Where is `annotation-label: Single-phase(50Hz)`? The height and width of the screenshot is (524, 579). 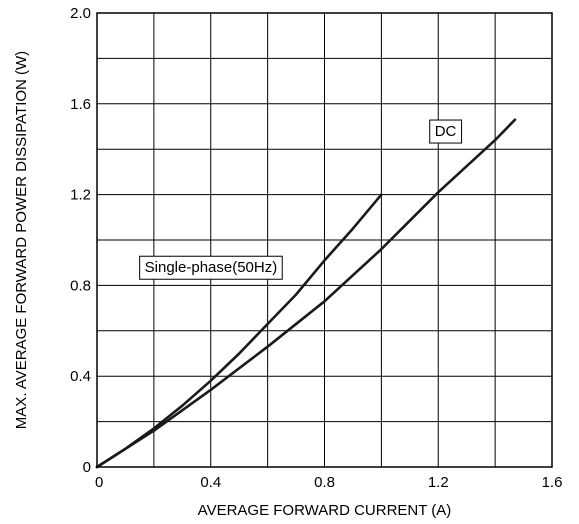 annotation-label: Single-phase(50Hz) is located at coordinates (211, 267).